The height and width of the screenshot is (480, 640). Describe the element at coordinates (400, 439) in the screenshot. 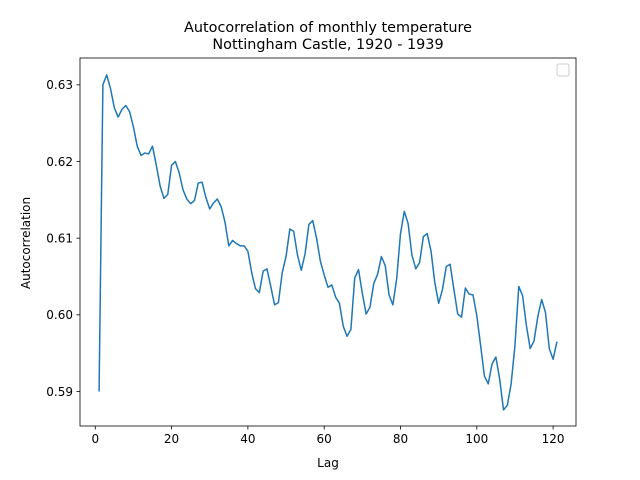

I see `x-tick-label: 80` at that location.